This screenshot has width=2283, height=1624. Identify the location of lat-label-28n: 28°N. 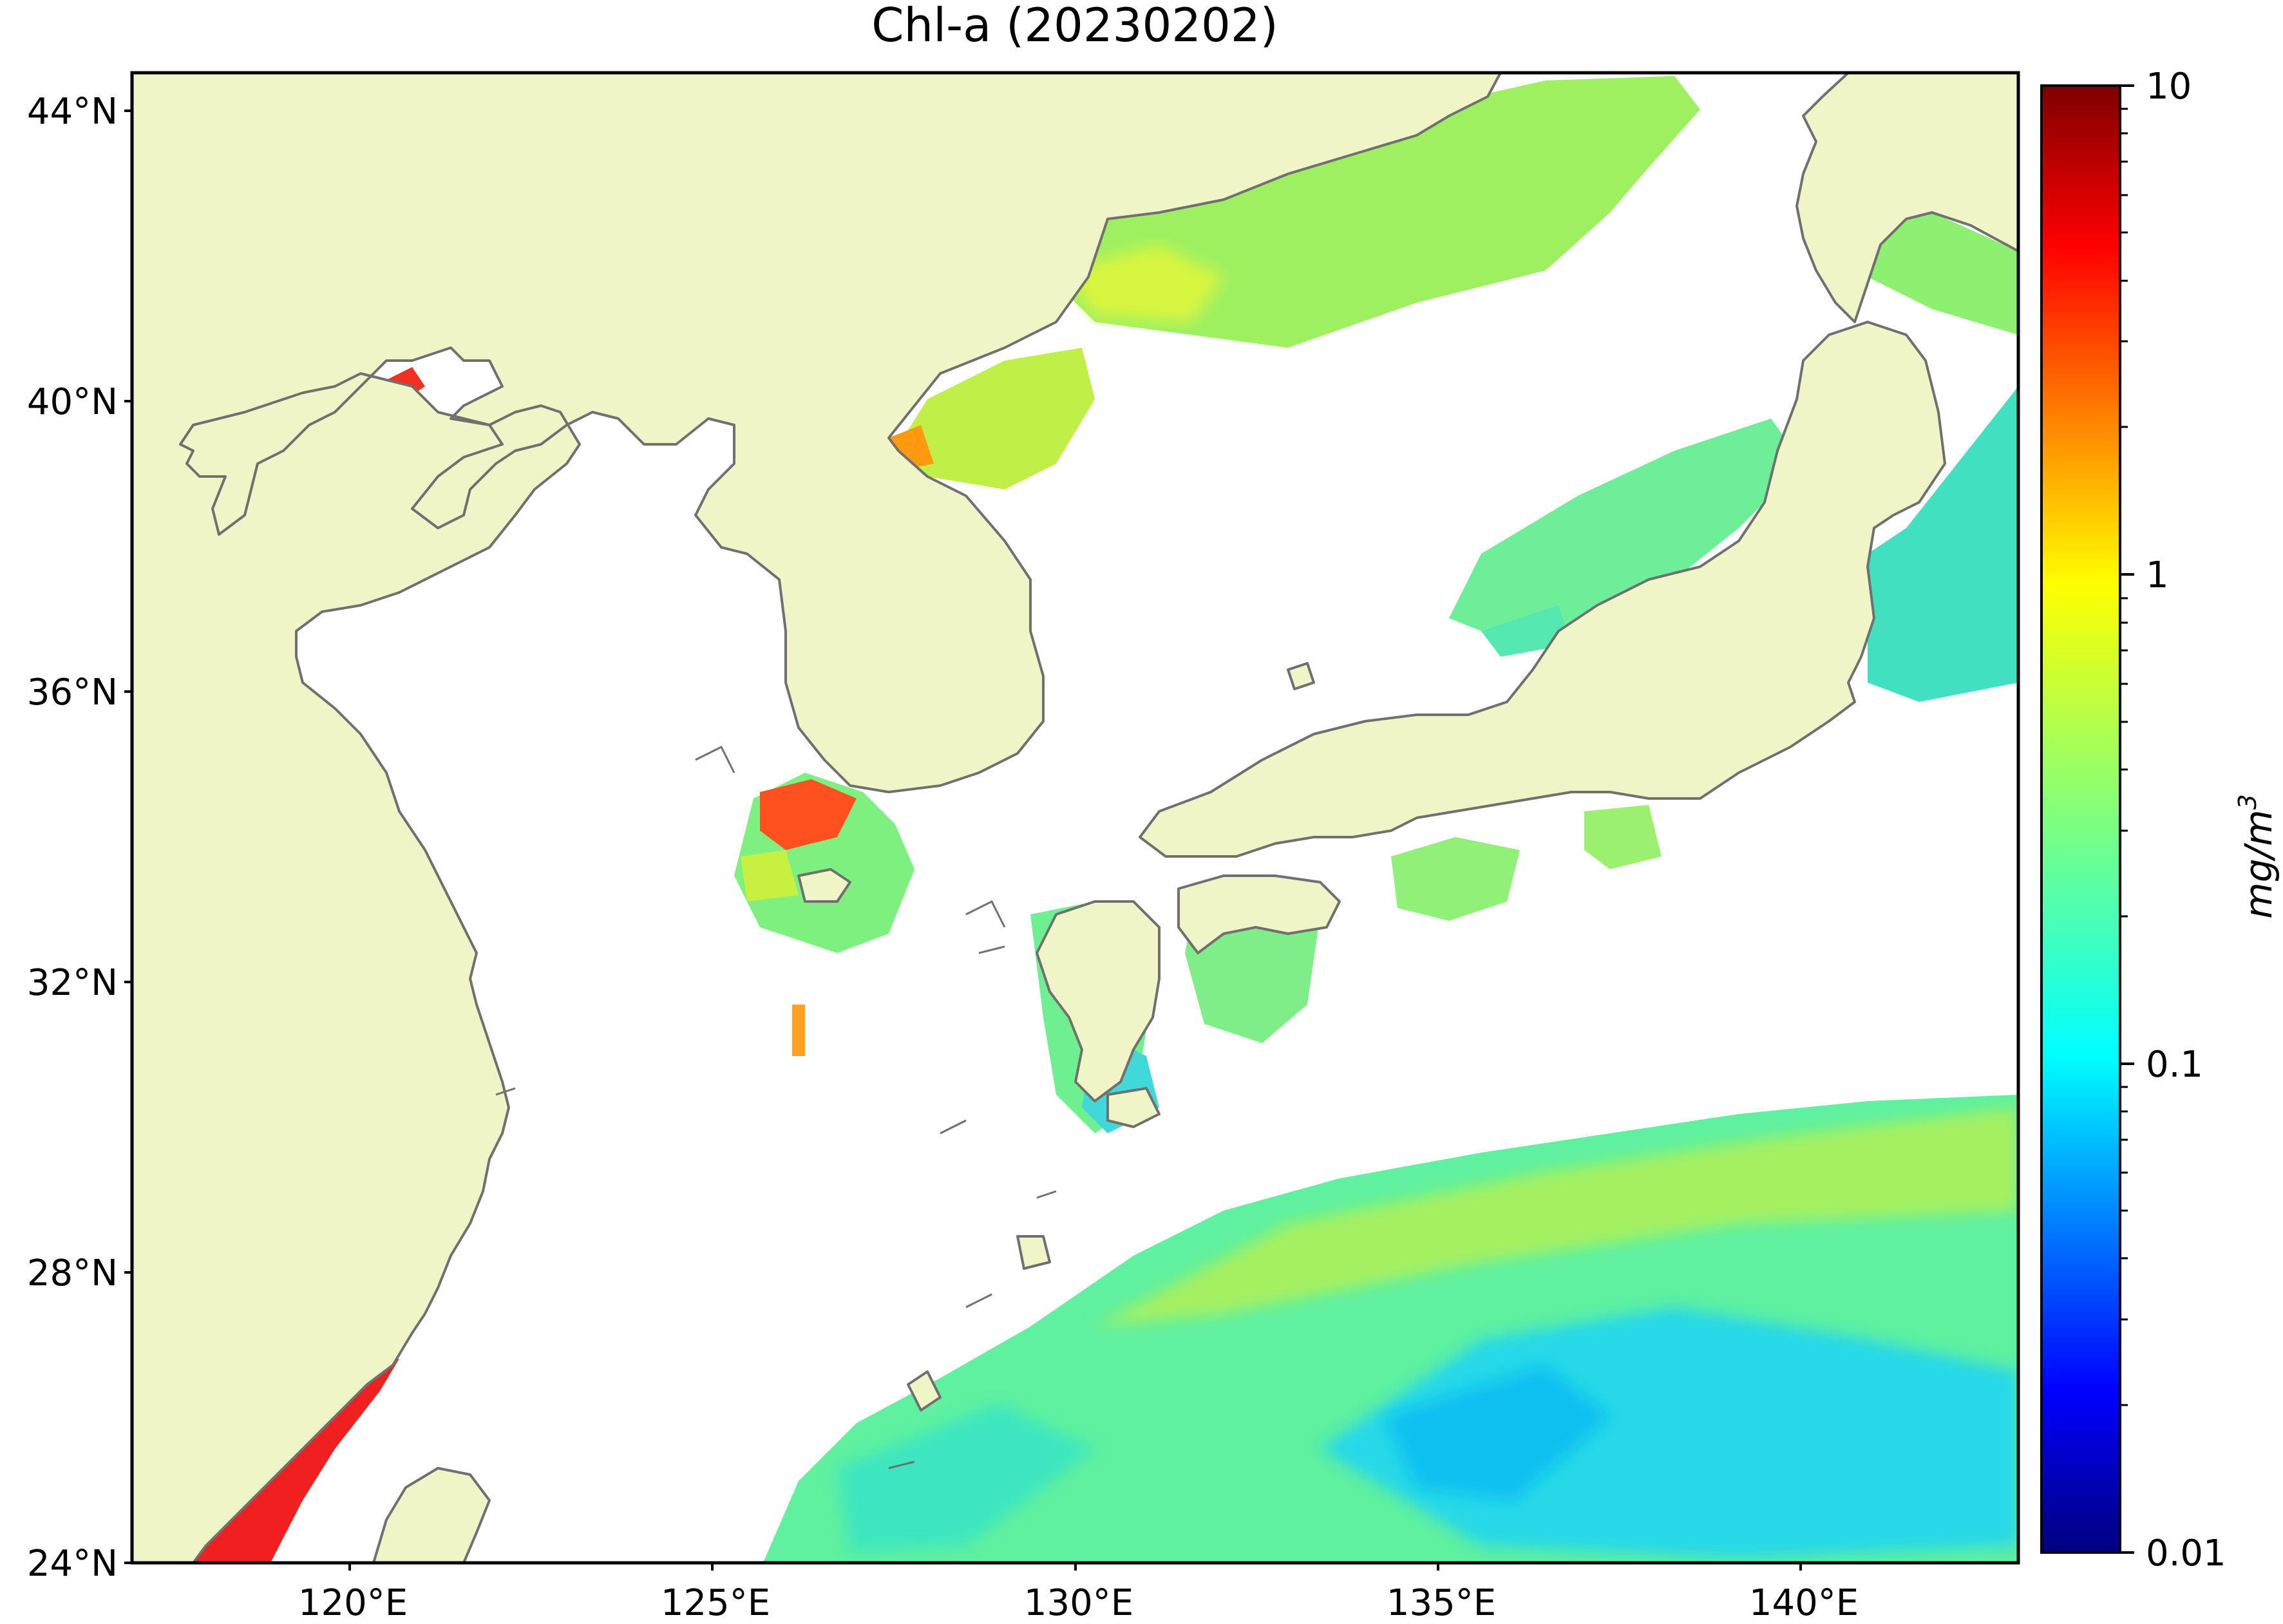
(72, 1273).